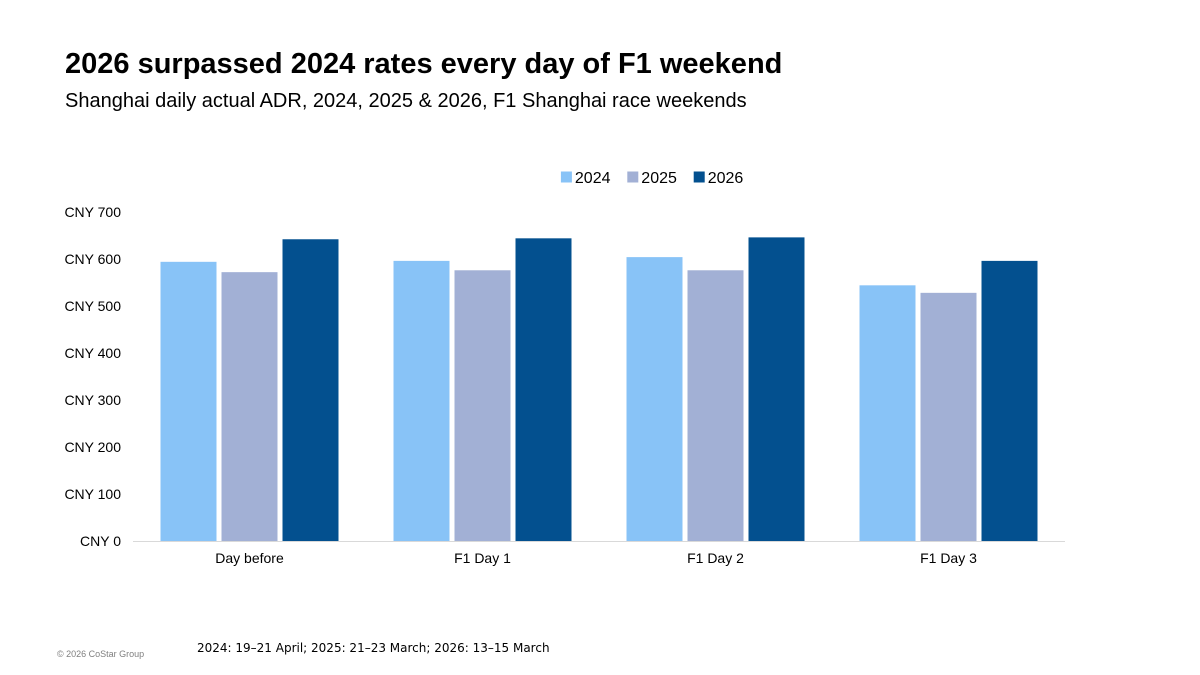 Image resolution: width=1200 pixels, height=675 pixels. What do you see at coordinates (249, 558) in the screenshot?
I see `x-tick-label: Day before` at bounding box center [249, 558].